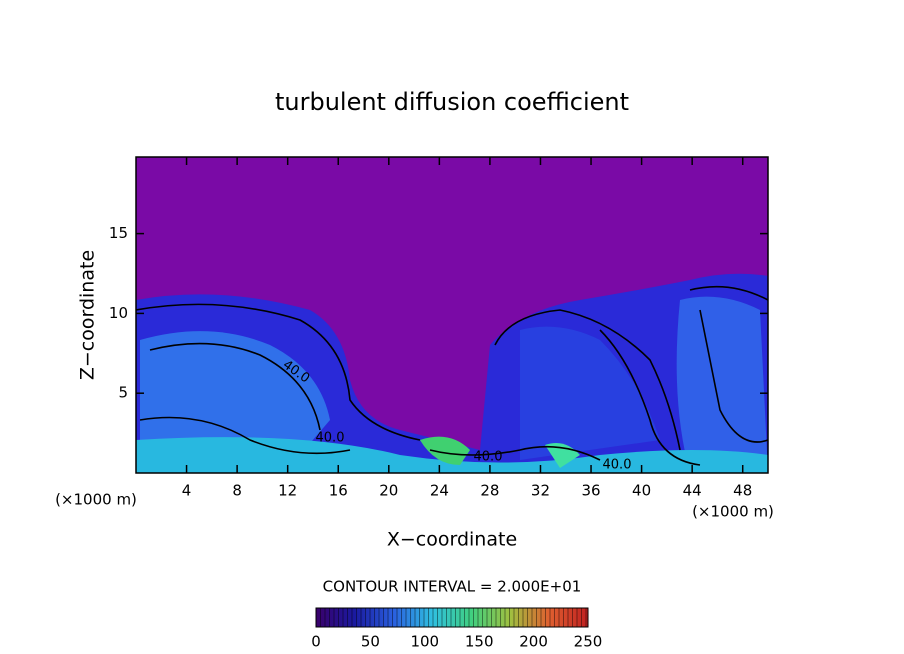 The height and width of the screenshot is (654, 904). Describe the element at coordinates (287, 491) in the screenshot. I see `x-tick-label: 12` at that location.